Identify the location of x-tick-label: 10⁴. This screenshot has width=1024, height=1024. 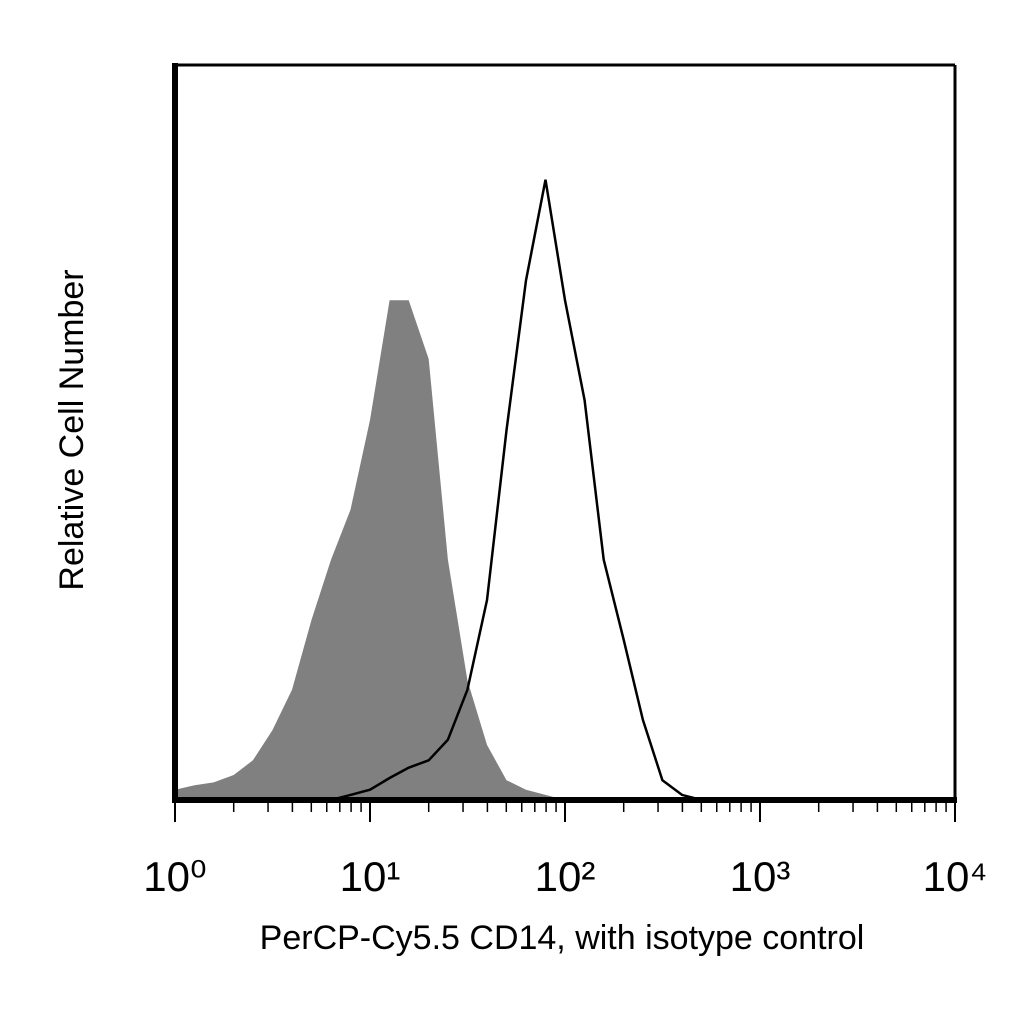
(955, 876).